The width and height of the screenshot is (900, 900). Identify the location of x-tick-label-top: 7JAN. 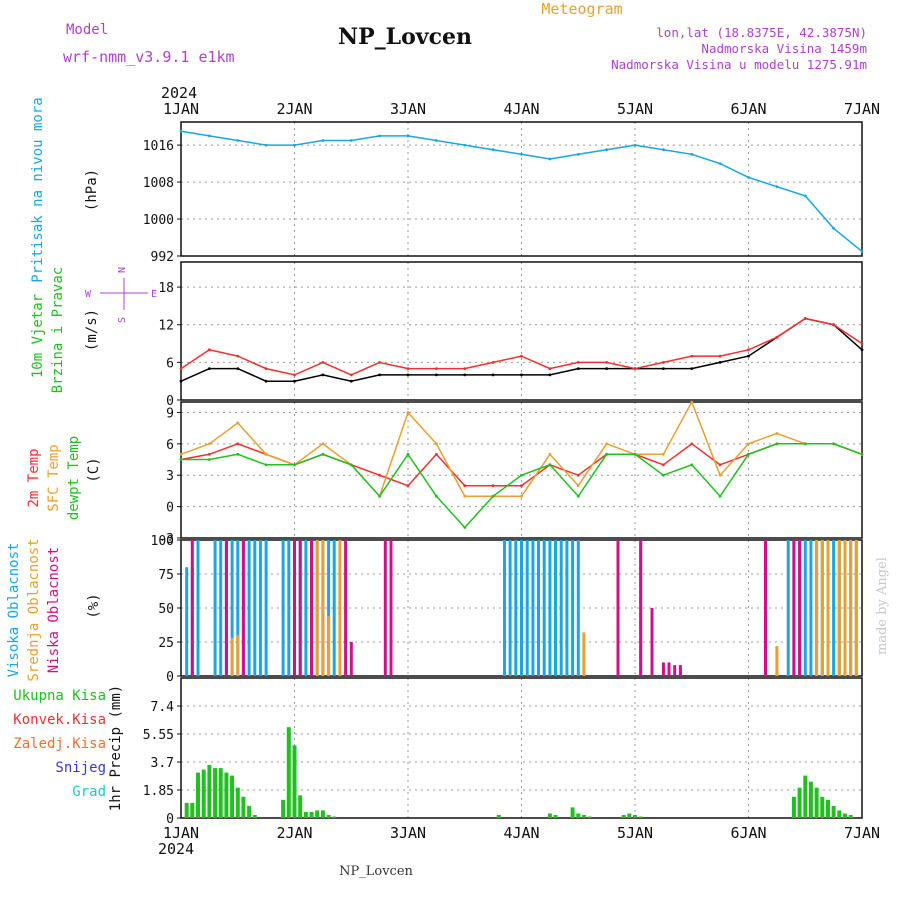
(862, 109).